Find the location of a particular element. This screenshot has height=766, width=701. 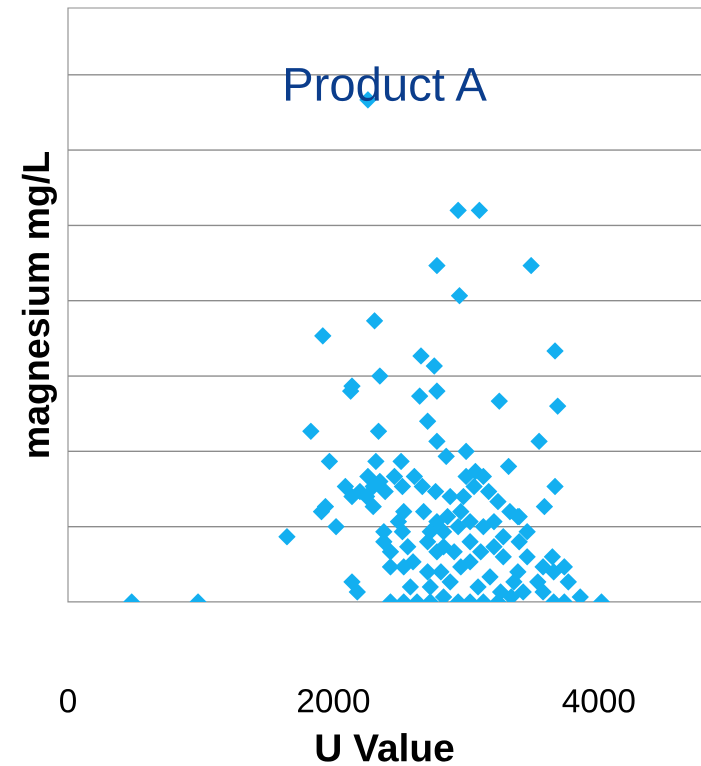

x-tick-label: 2000 is located at coordinates (334, 700).